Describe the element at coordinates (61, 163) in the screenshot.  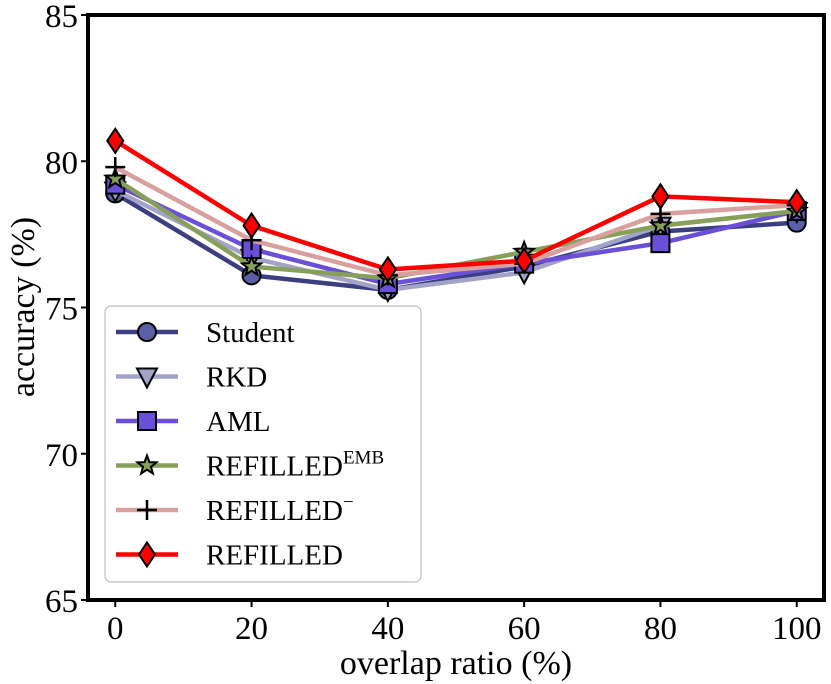
I see `y-tick-label: 80` at that location.